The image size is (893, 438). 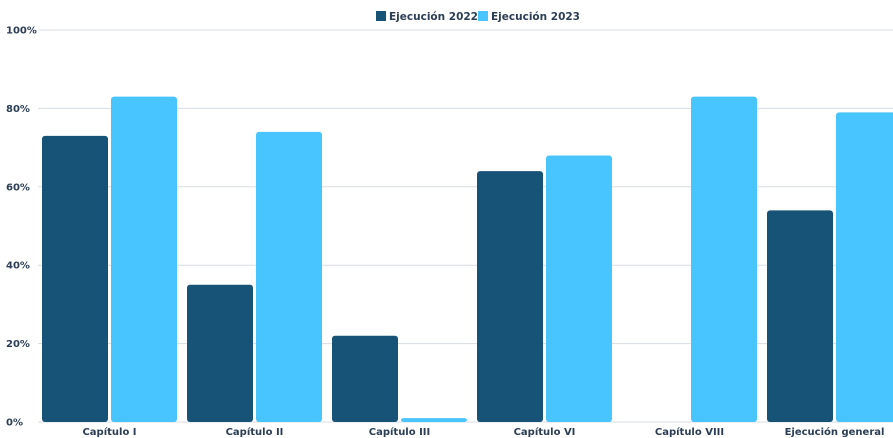 I want to click on legend-label-1: Ejecución 2023, so click(x=535, y=17).